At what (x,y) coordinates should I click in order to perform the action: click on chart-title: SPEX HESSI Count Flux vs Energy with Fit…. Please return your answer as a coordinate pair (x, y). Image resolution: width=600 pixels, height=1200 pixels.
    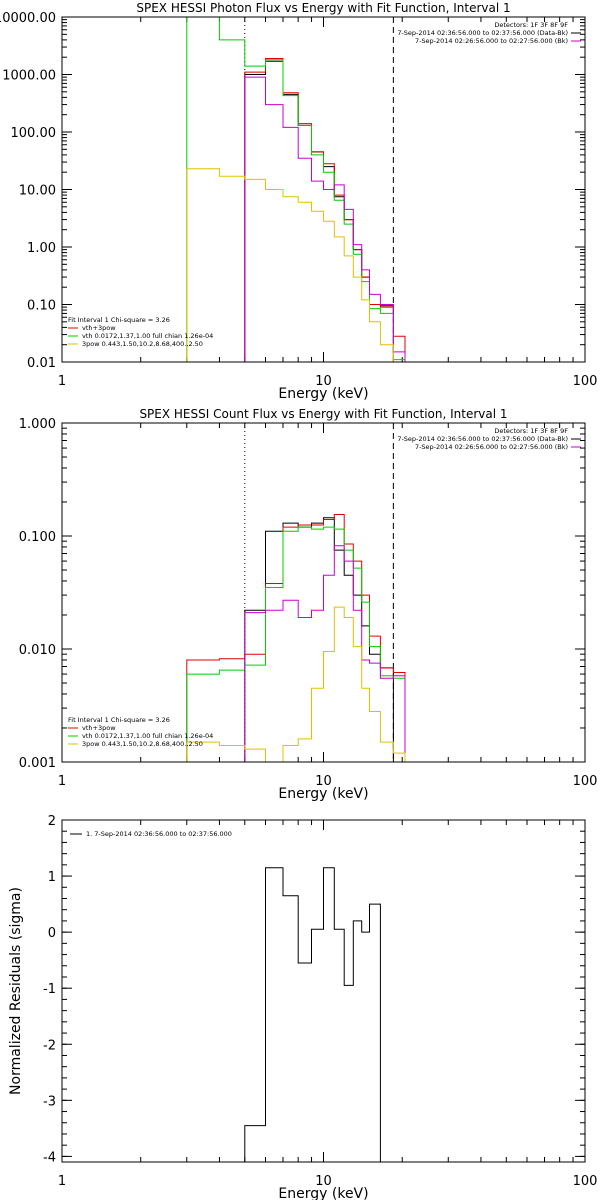
    Looking at the image, I should click on (323, 414).